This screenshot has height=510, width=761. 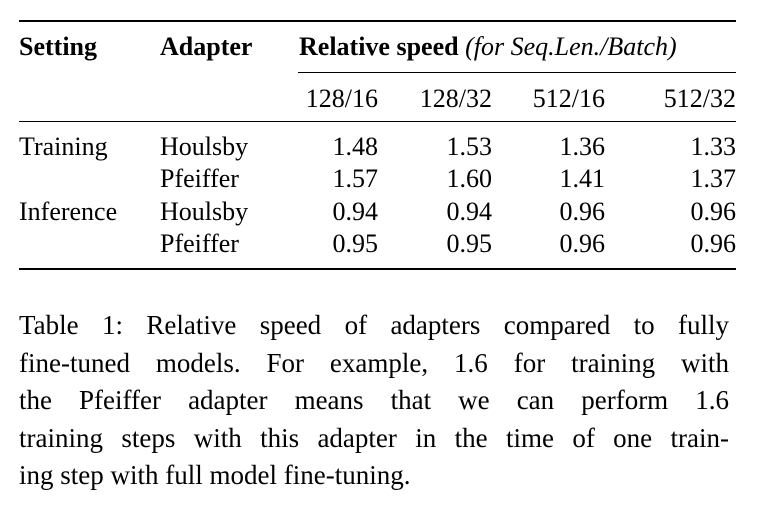 What do you see at coordinates (455, 98) in the screenshot?
I see `header-col-2: 128/32` at bounding box center [455, 98].